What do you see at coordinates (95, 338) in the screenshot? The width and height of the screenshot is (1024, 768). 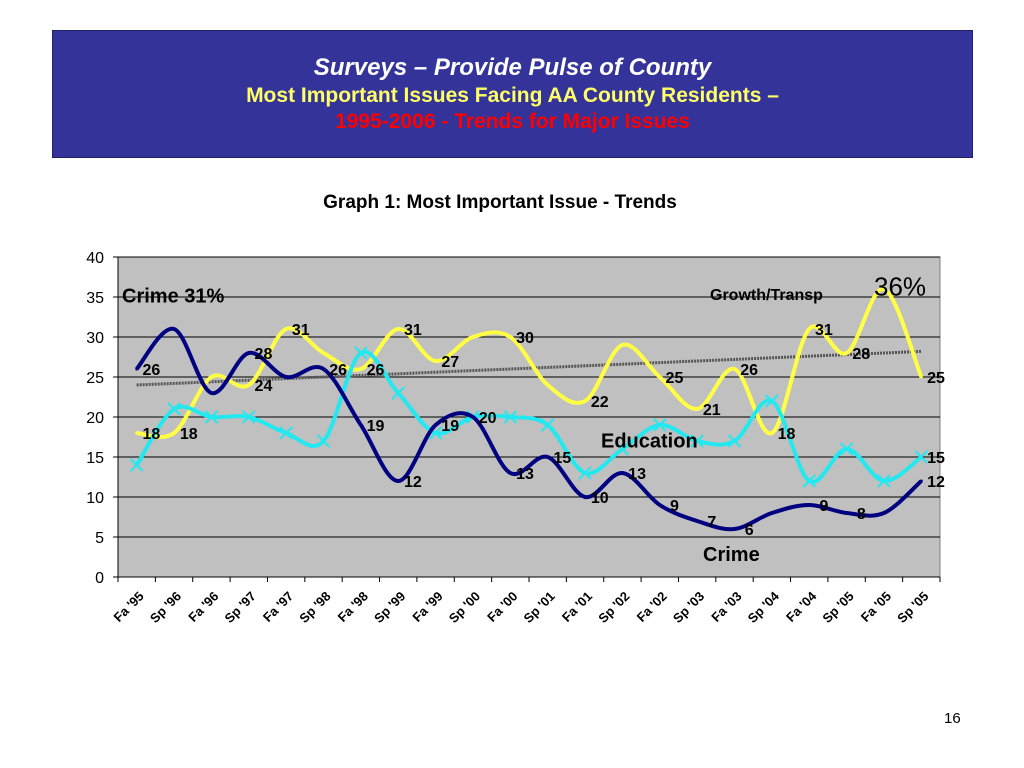 I see `y-tick-label: 30` at bounding box center [95, 338].